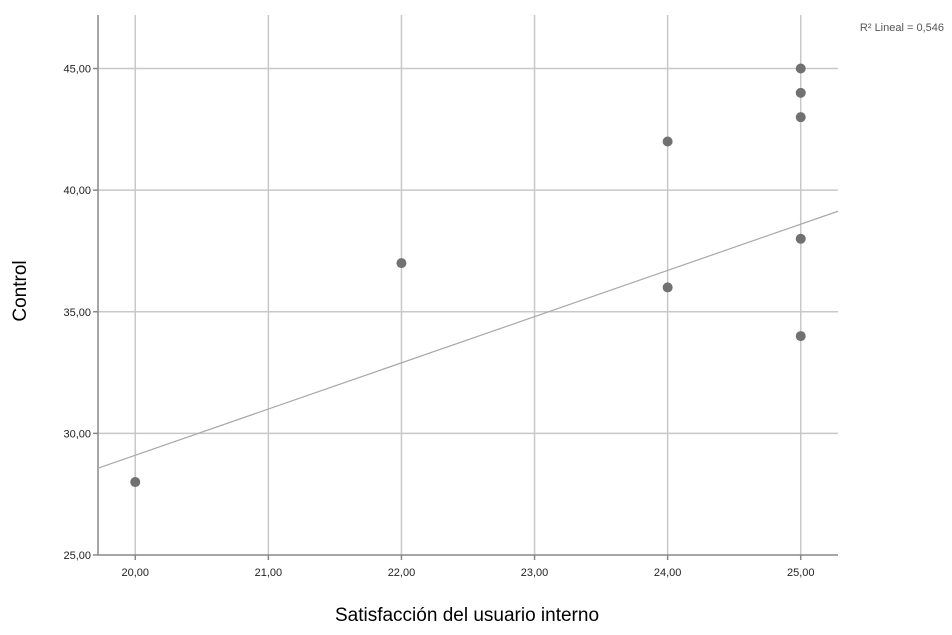 The image size is (952, 635). What do you see at coordinates (668, 573) in the screenshot?
I see `x-tick-label: 24,00` at bounding box center [668, 573].